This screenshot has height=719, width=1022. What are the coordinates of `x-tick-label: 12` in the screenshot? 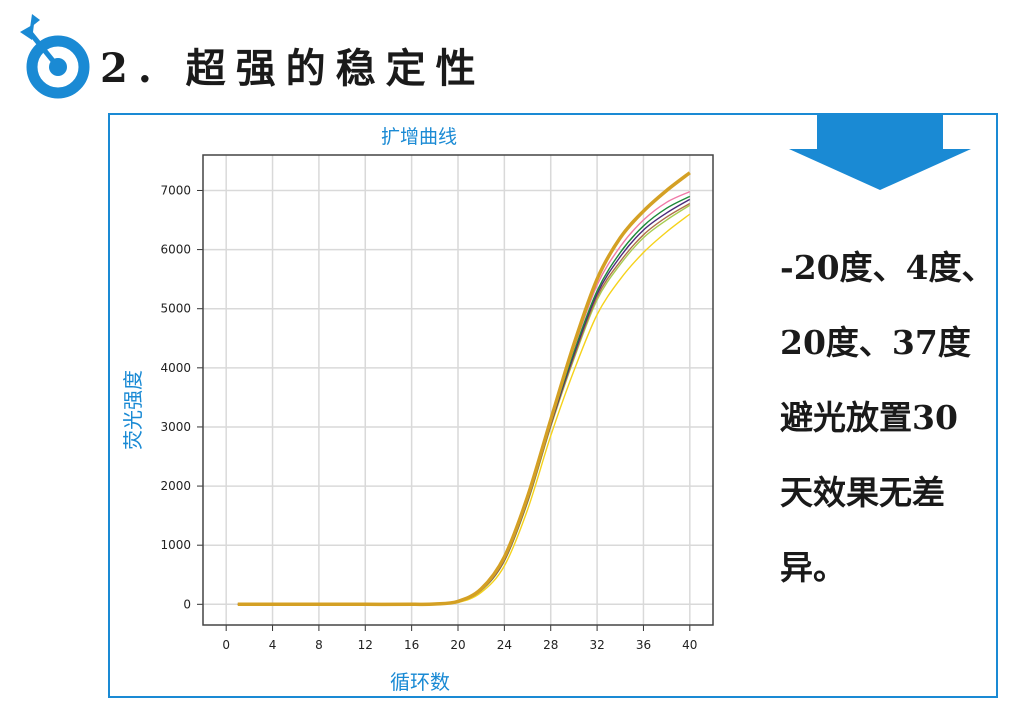 It's located at (365, 645).